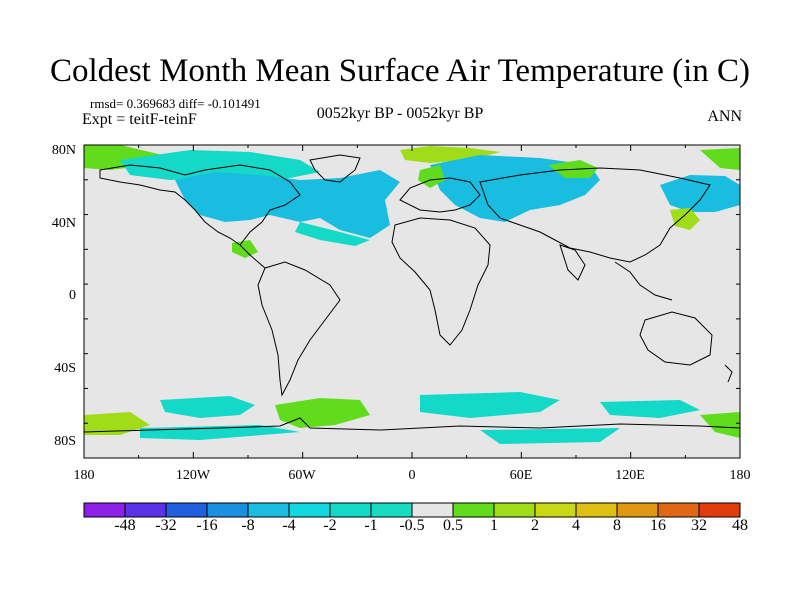 The image size is (800, 600). What do you see at coordinates (676, 338) in the screenshot?
I see `coast-australia` at bounding box center [676, 338].